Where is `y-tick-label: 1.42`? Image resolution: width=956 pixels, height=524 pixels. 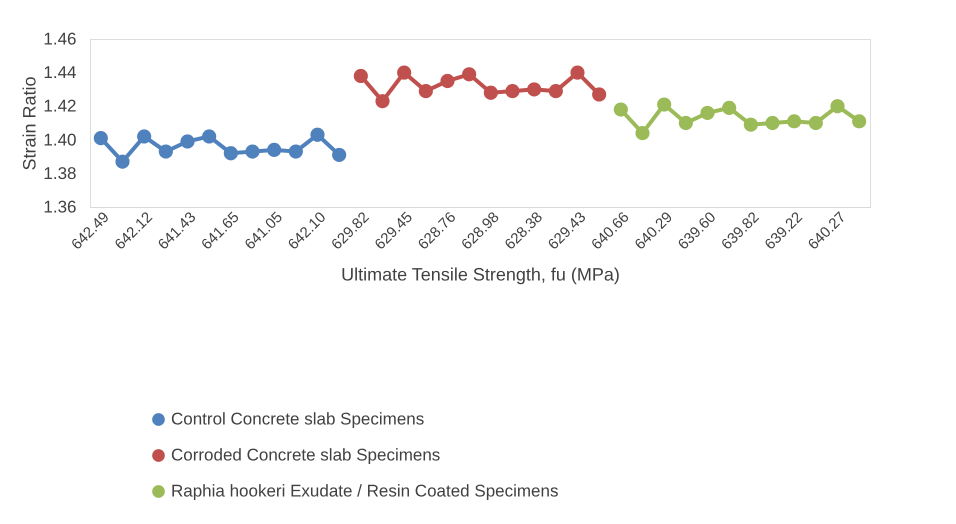
y-tick-label: 1.42 is located at coordinates (59, 106).